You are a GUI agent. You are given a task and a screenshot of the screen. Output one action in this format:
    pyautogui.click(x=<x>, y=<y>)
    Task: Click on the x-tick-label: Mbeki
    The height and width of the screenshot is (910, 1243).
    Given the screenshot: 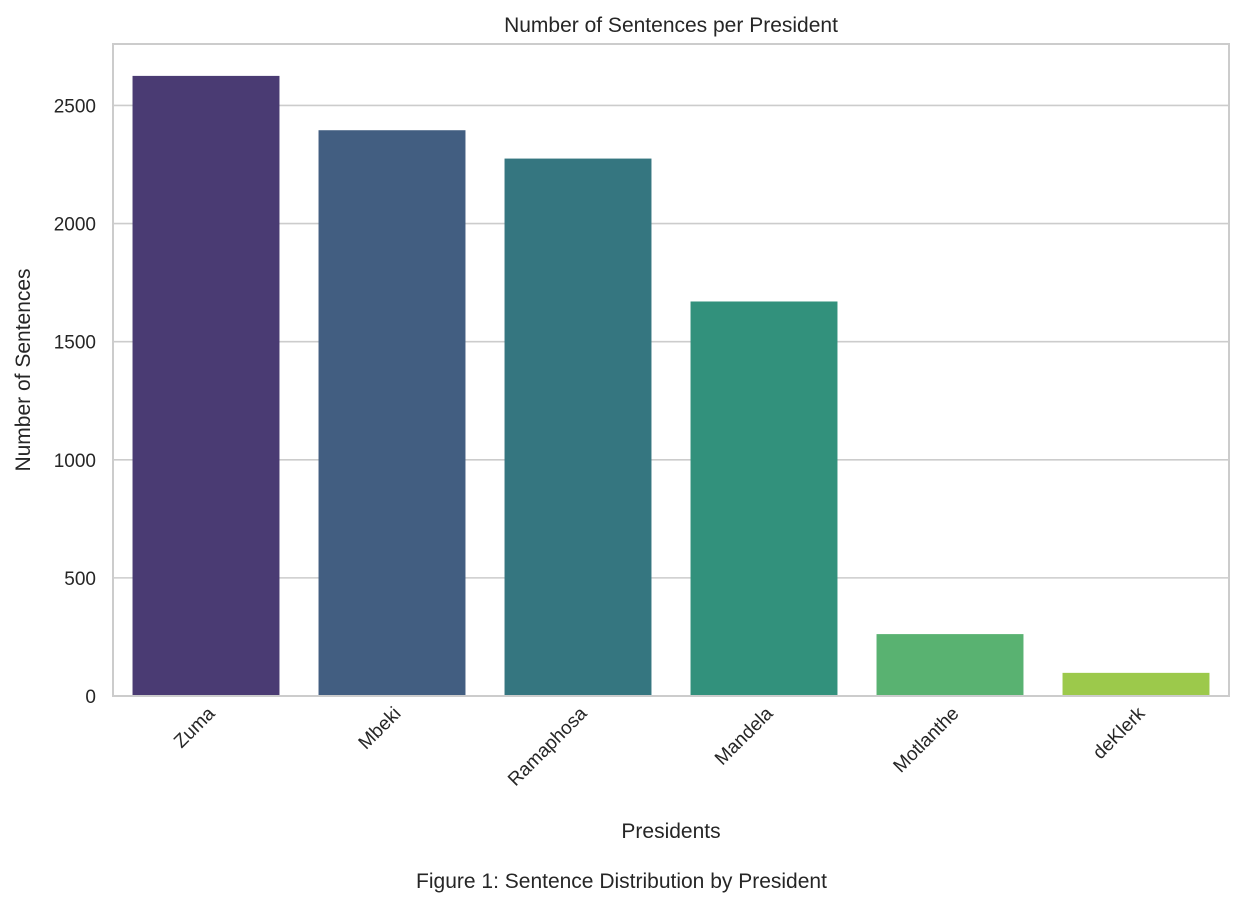 What is the action you would take?
    pyautogui.click(x=380, y=728)
    